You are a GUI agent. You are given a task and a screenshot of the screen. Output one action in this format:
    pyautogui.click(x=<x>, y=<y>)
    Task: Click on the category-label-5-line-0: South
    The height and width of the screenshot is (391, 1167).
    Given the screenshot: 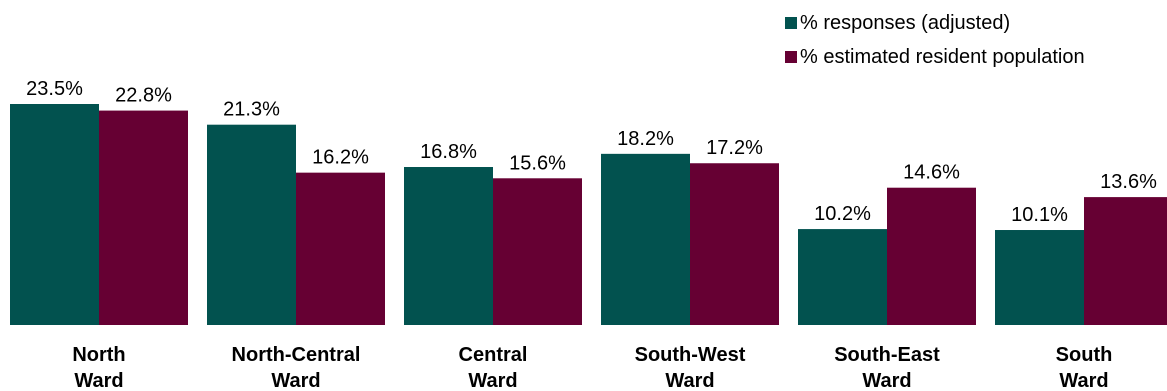 What is the action you would take?
    pyautogui.click(x=1084, y=355)
    